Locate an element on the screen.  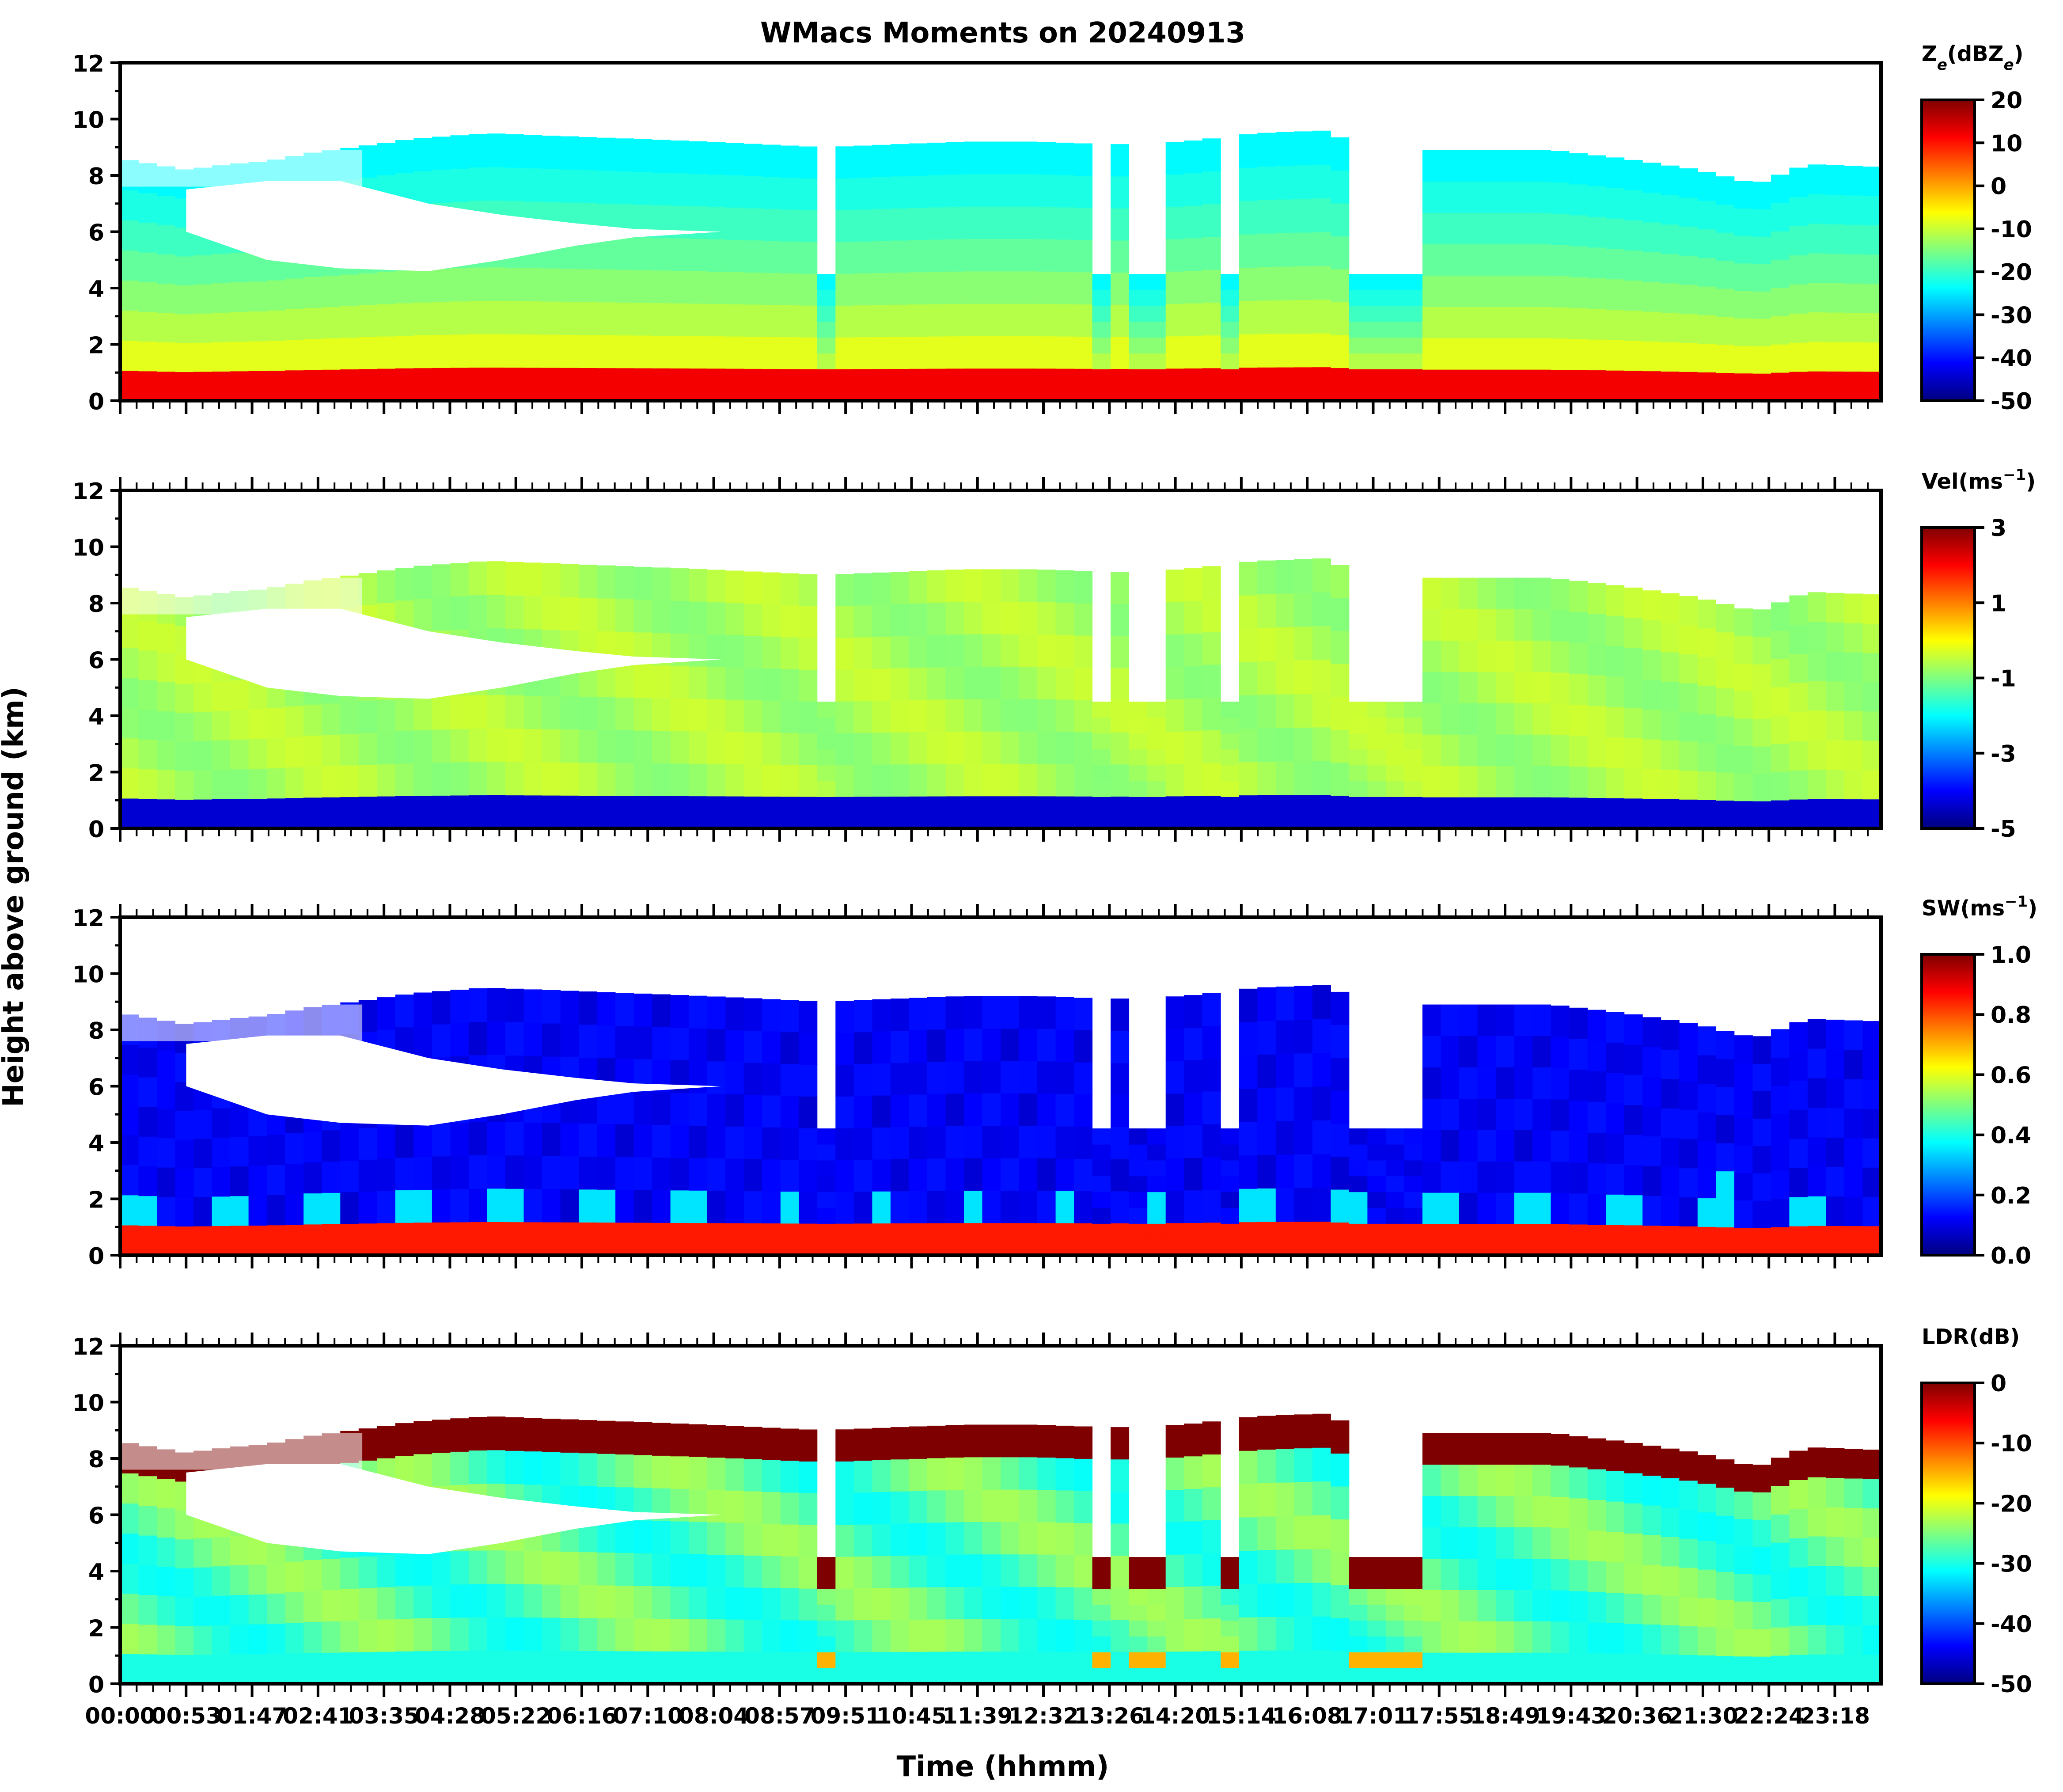
y-tick-label: 4 is located at coordinates (96, 1144).